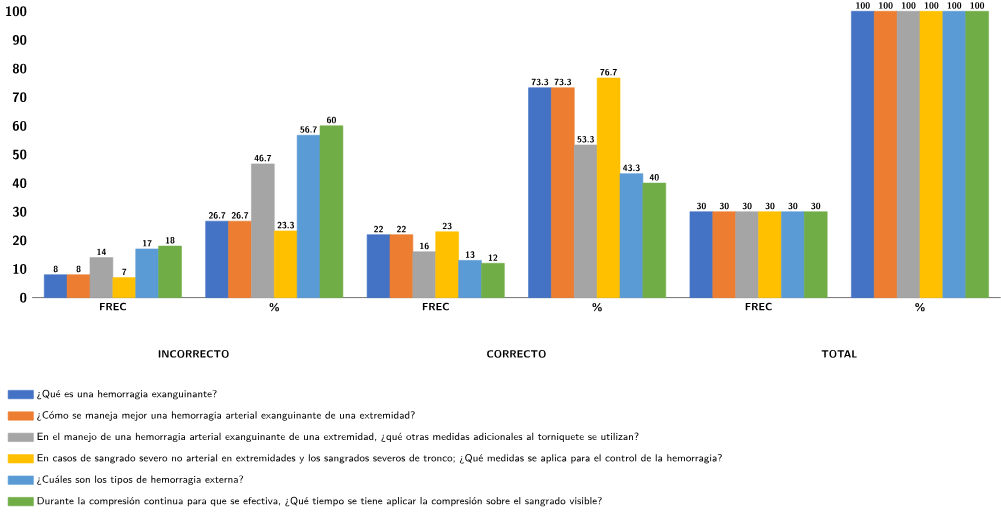 The height and width of the screenshot is (512, 1001). What do you see at coordinates (102, 251) in the screenshot?
I see `data-label: 14` at bounding box center [102, 251].